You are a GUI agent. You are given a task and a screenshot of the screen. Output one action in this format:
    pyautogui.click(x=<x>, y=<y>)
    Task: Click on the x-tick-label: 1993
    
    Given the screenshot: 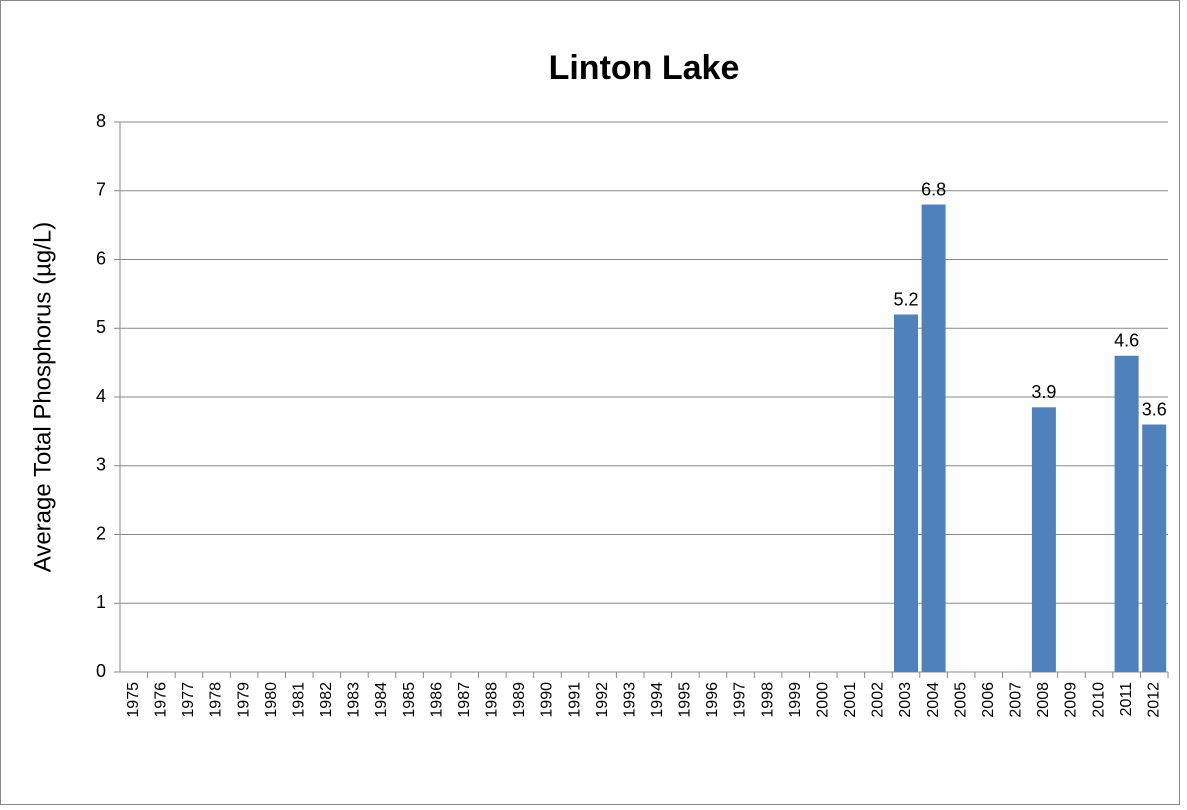 What is the action you would take?
    pyautogui.click(x=629, y=700)
    